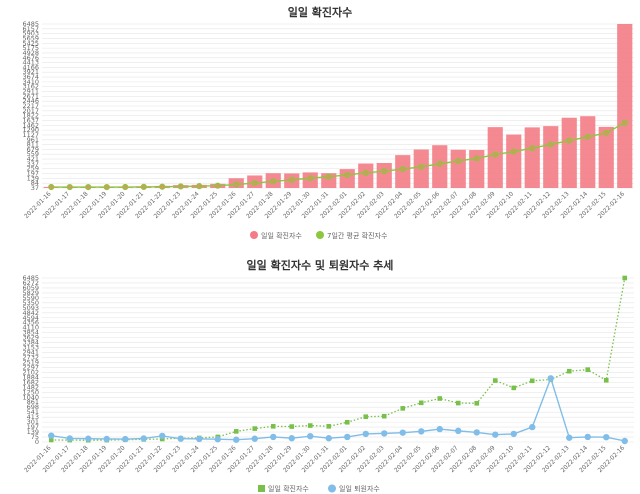 The height and width of the screenshot is (494, 640). Describe the element at coordinates (288, 488) in the screenshot. I see `legend-label-daily-cases-2: 일일 확진자수` at that location.